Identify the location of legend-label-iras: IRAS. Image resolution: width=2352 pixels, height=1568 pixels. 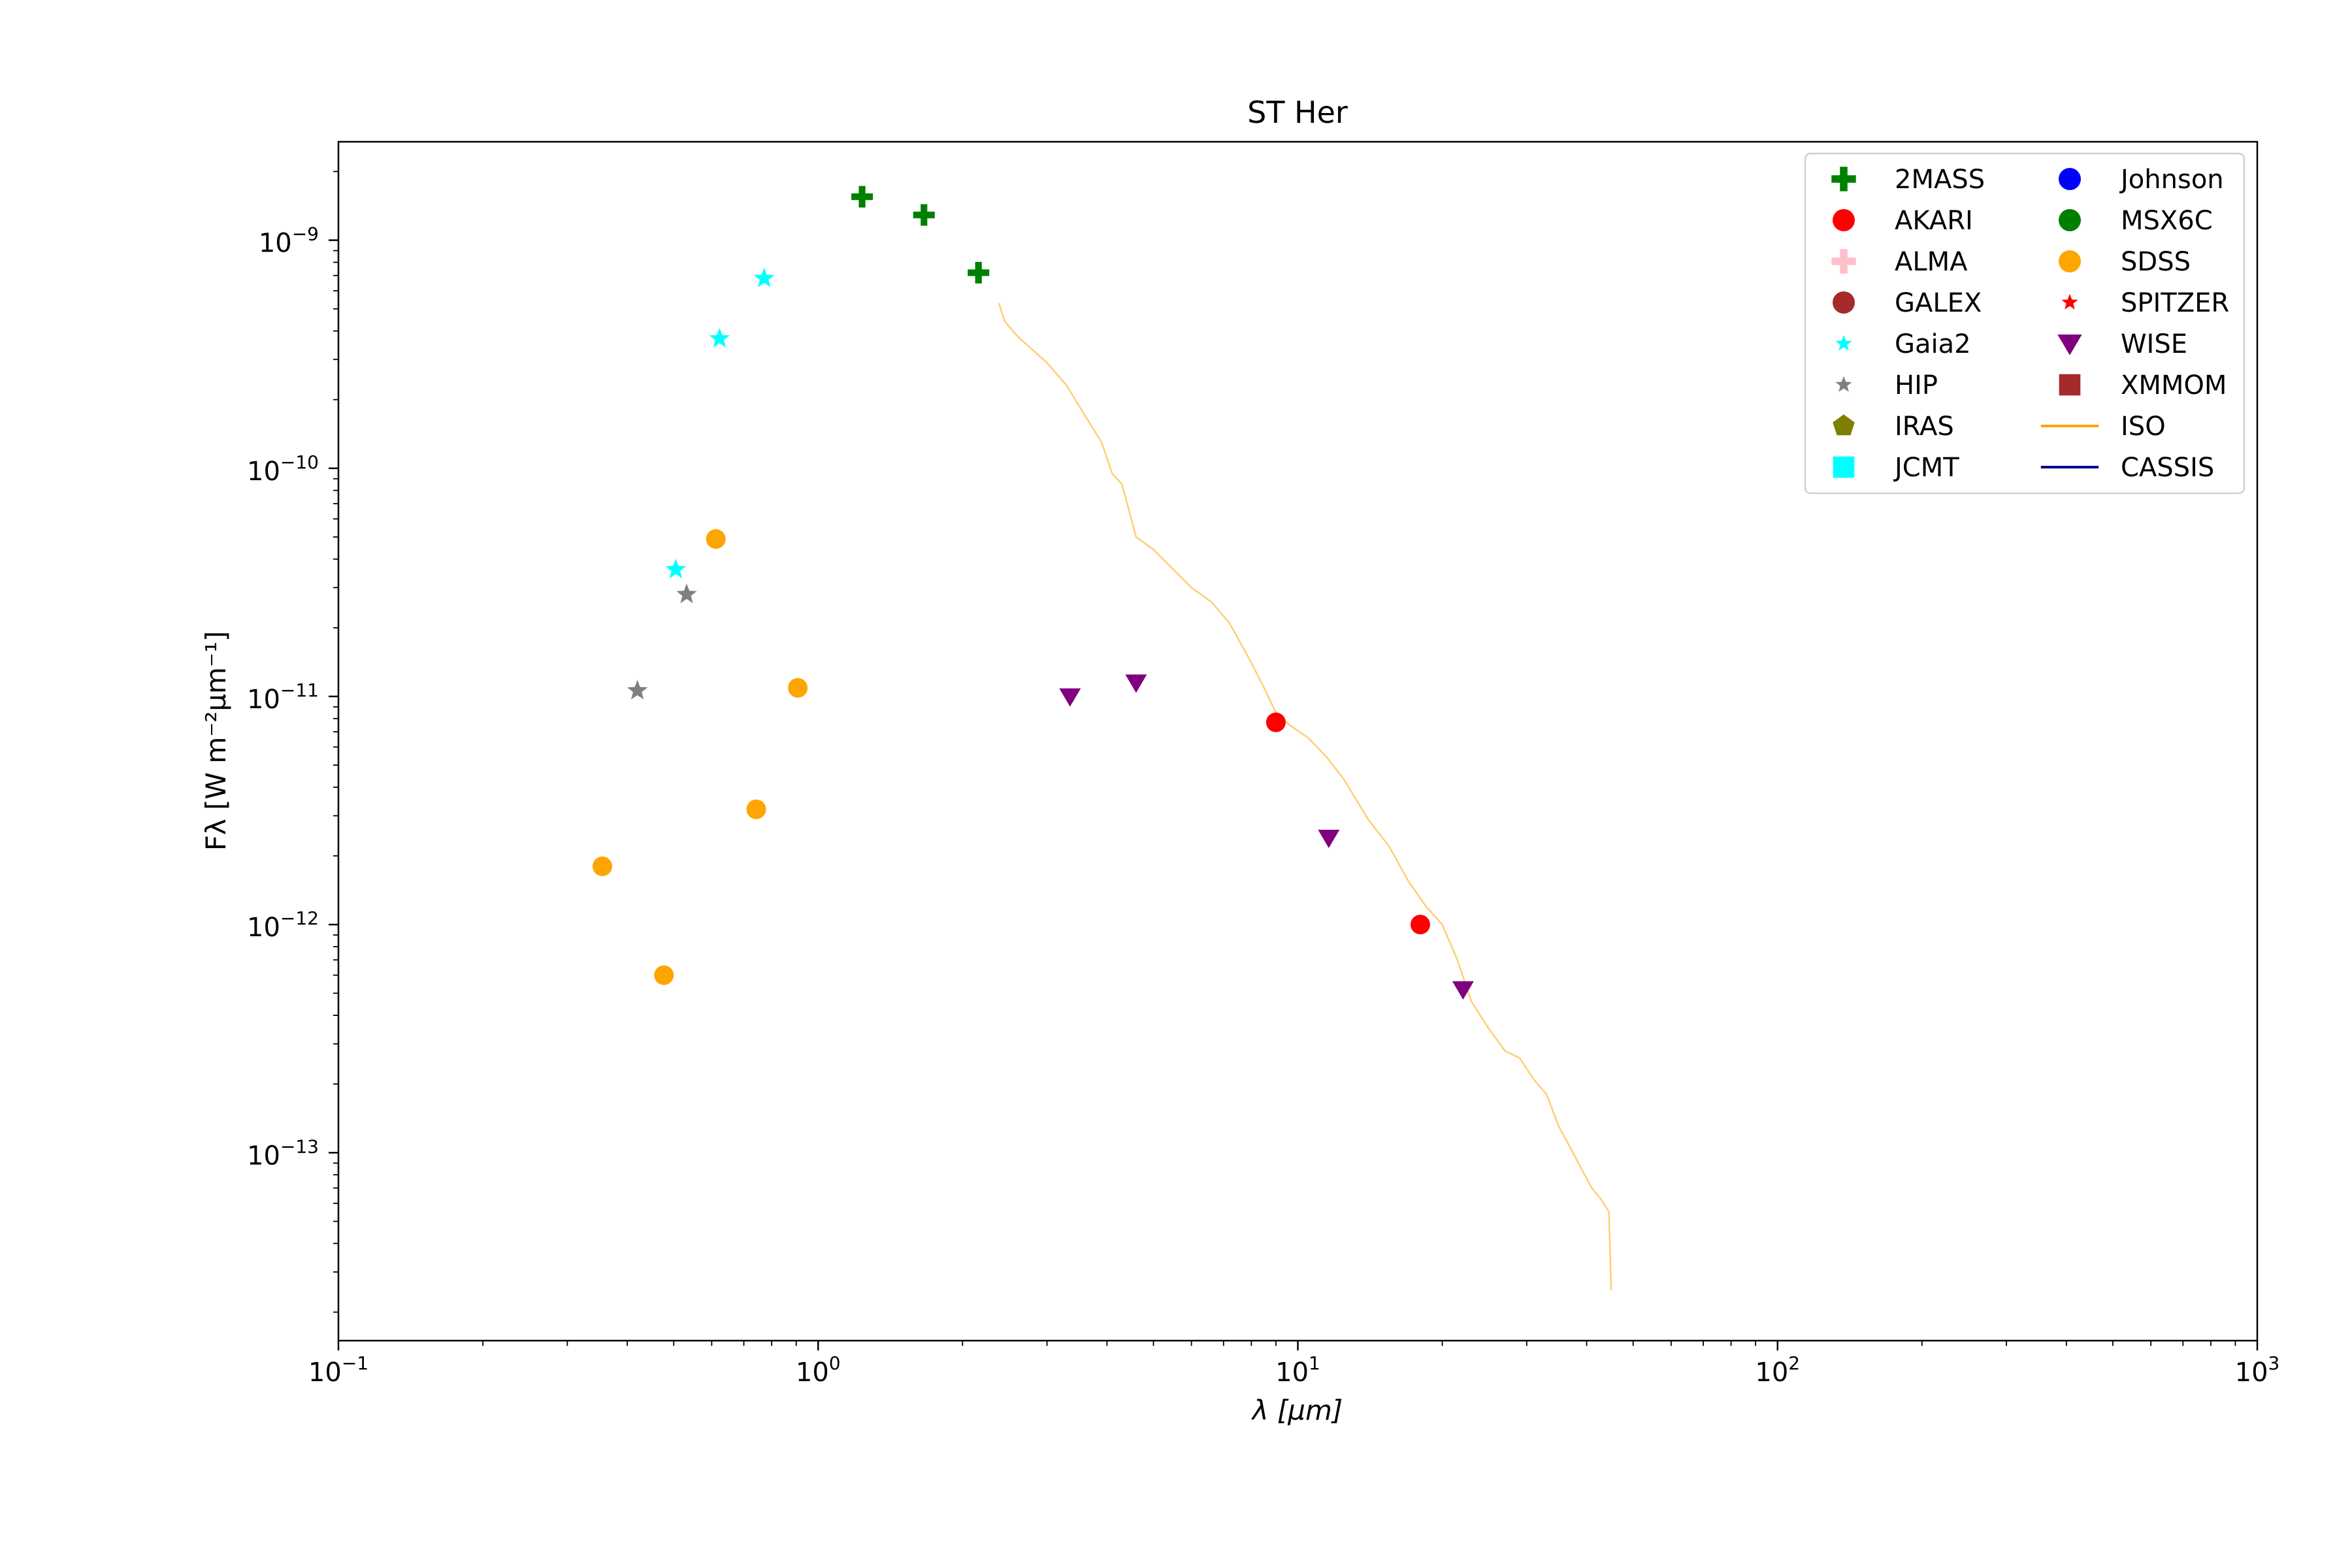
(1924, 427).